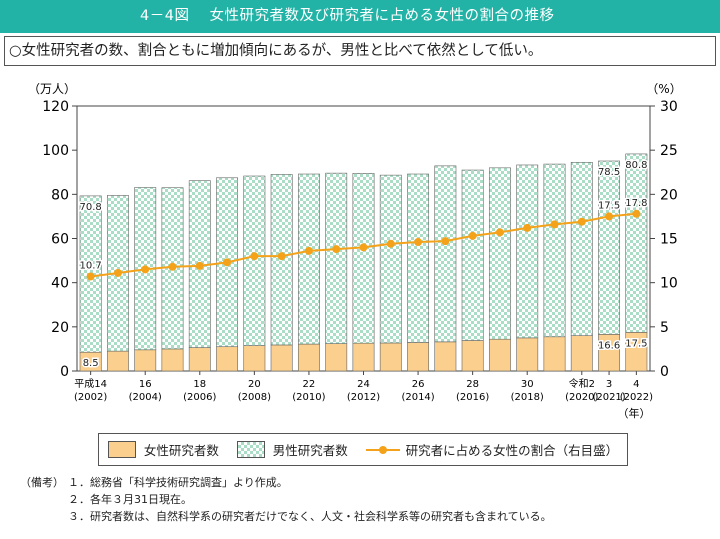  I want to click on x-tick-label: 28, so click(472, 384).